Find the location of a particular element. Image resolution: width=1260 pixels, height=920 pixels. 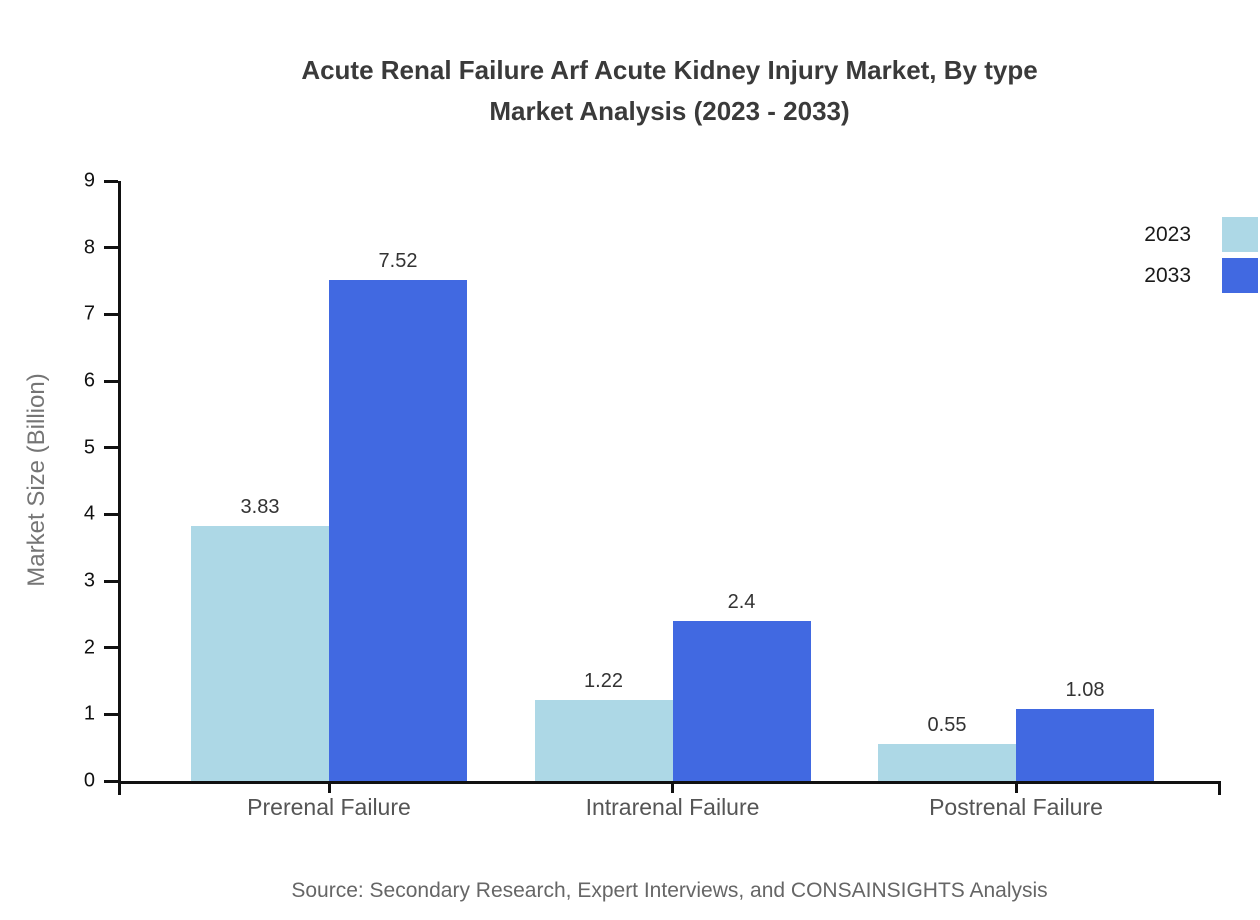

chart-title-line2: Market Analysis (2023 - 2033) is located at coordinates (669, 111).